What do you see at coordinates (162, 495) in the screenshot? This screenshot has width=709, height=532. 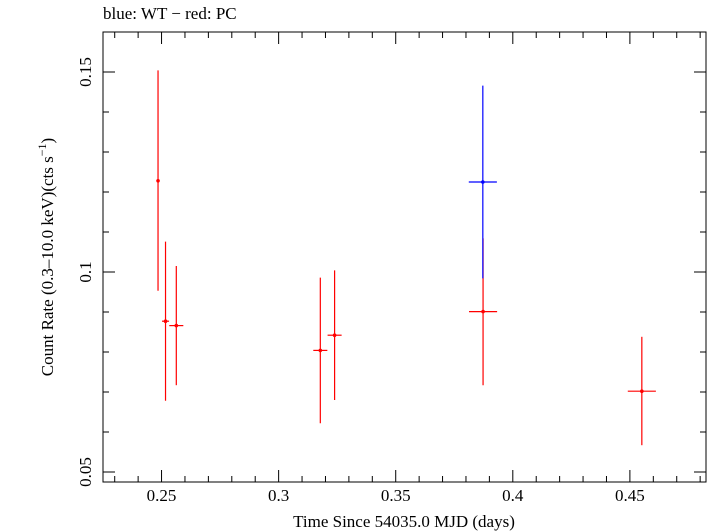 I see `x-tick-label: 0.25` at bounding box center [162, 495].